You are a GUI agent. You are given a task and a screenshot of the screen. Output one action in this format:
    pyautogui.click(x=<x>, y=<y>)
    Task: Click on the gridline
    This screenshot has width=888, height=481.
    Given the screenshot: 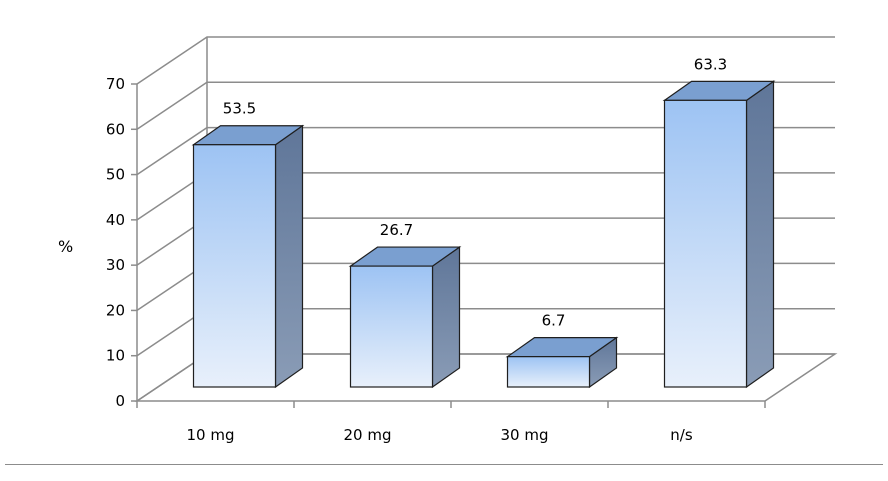 What is the action you would take?
    pyautogui.click(x=485, y=60)
    